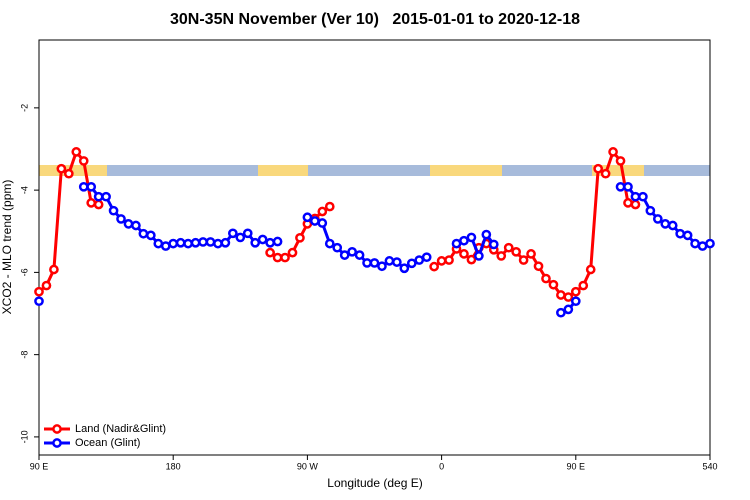 The height and width of the screenshot is (500, 750). Describe the element at coordinates (24, 108) in the screenshot. I see `y-tick-label: -2` at that location.